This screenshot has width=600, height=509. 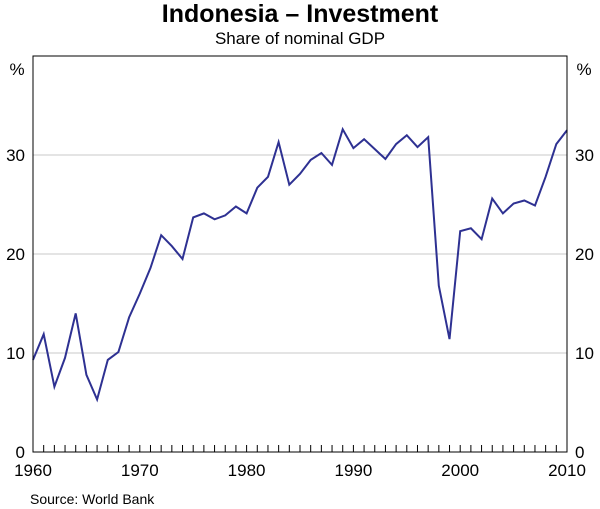 I want to click on x-tick-label-1960: 1960, so click(x=33, y=470).